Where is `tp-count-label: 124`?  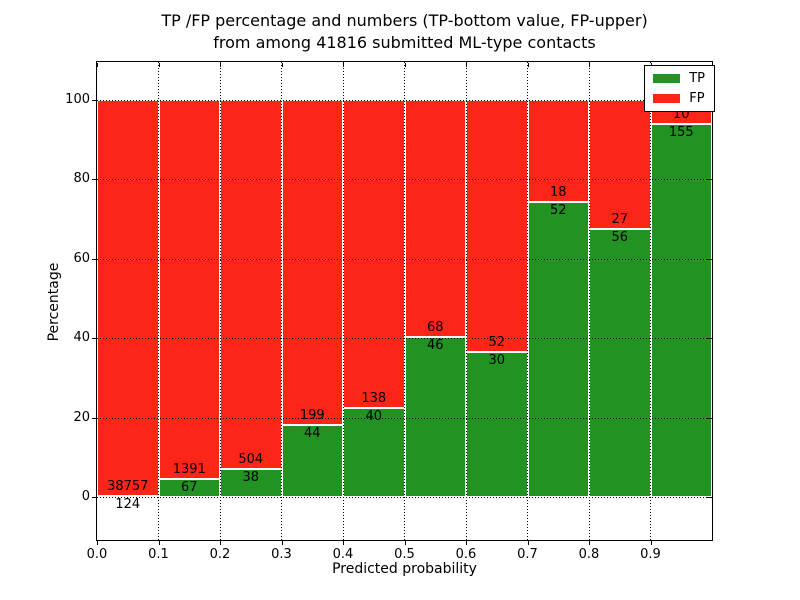
tp-count-label: 124 is located at coordinates (128, 504).